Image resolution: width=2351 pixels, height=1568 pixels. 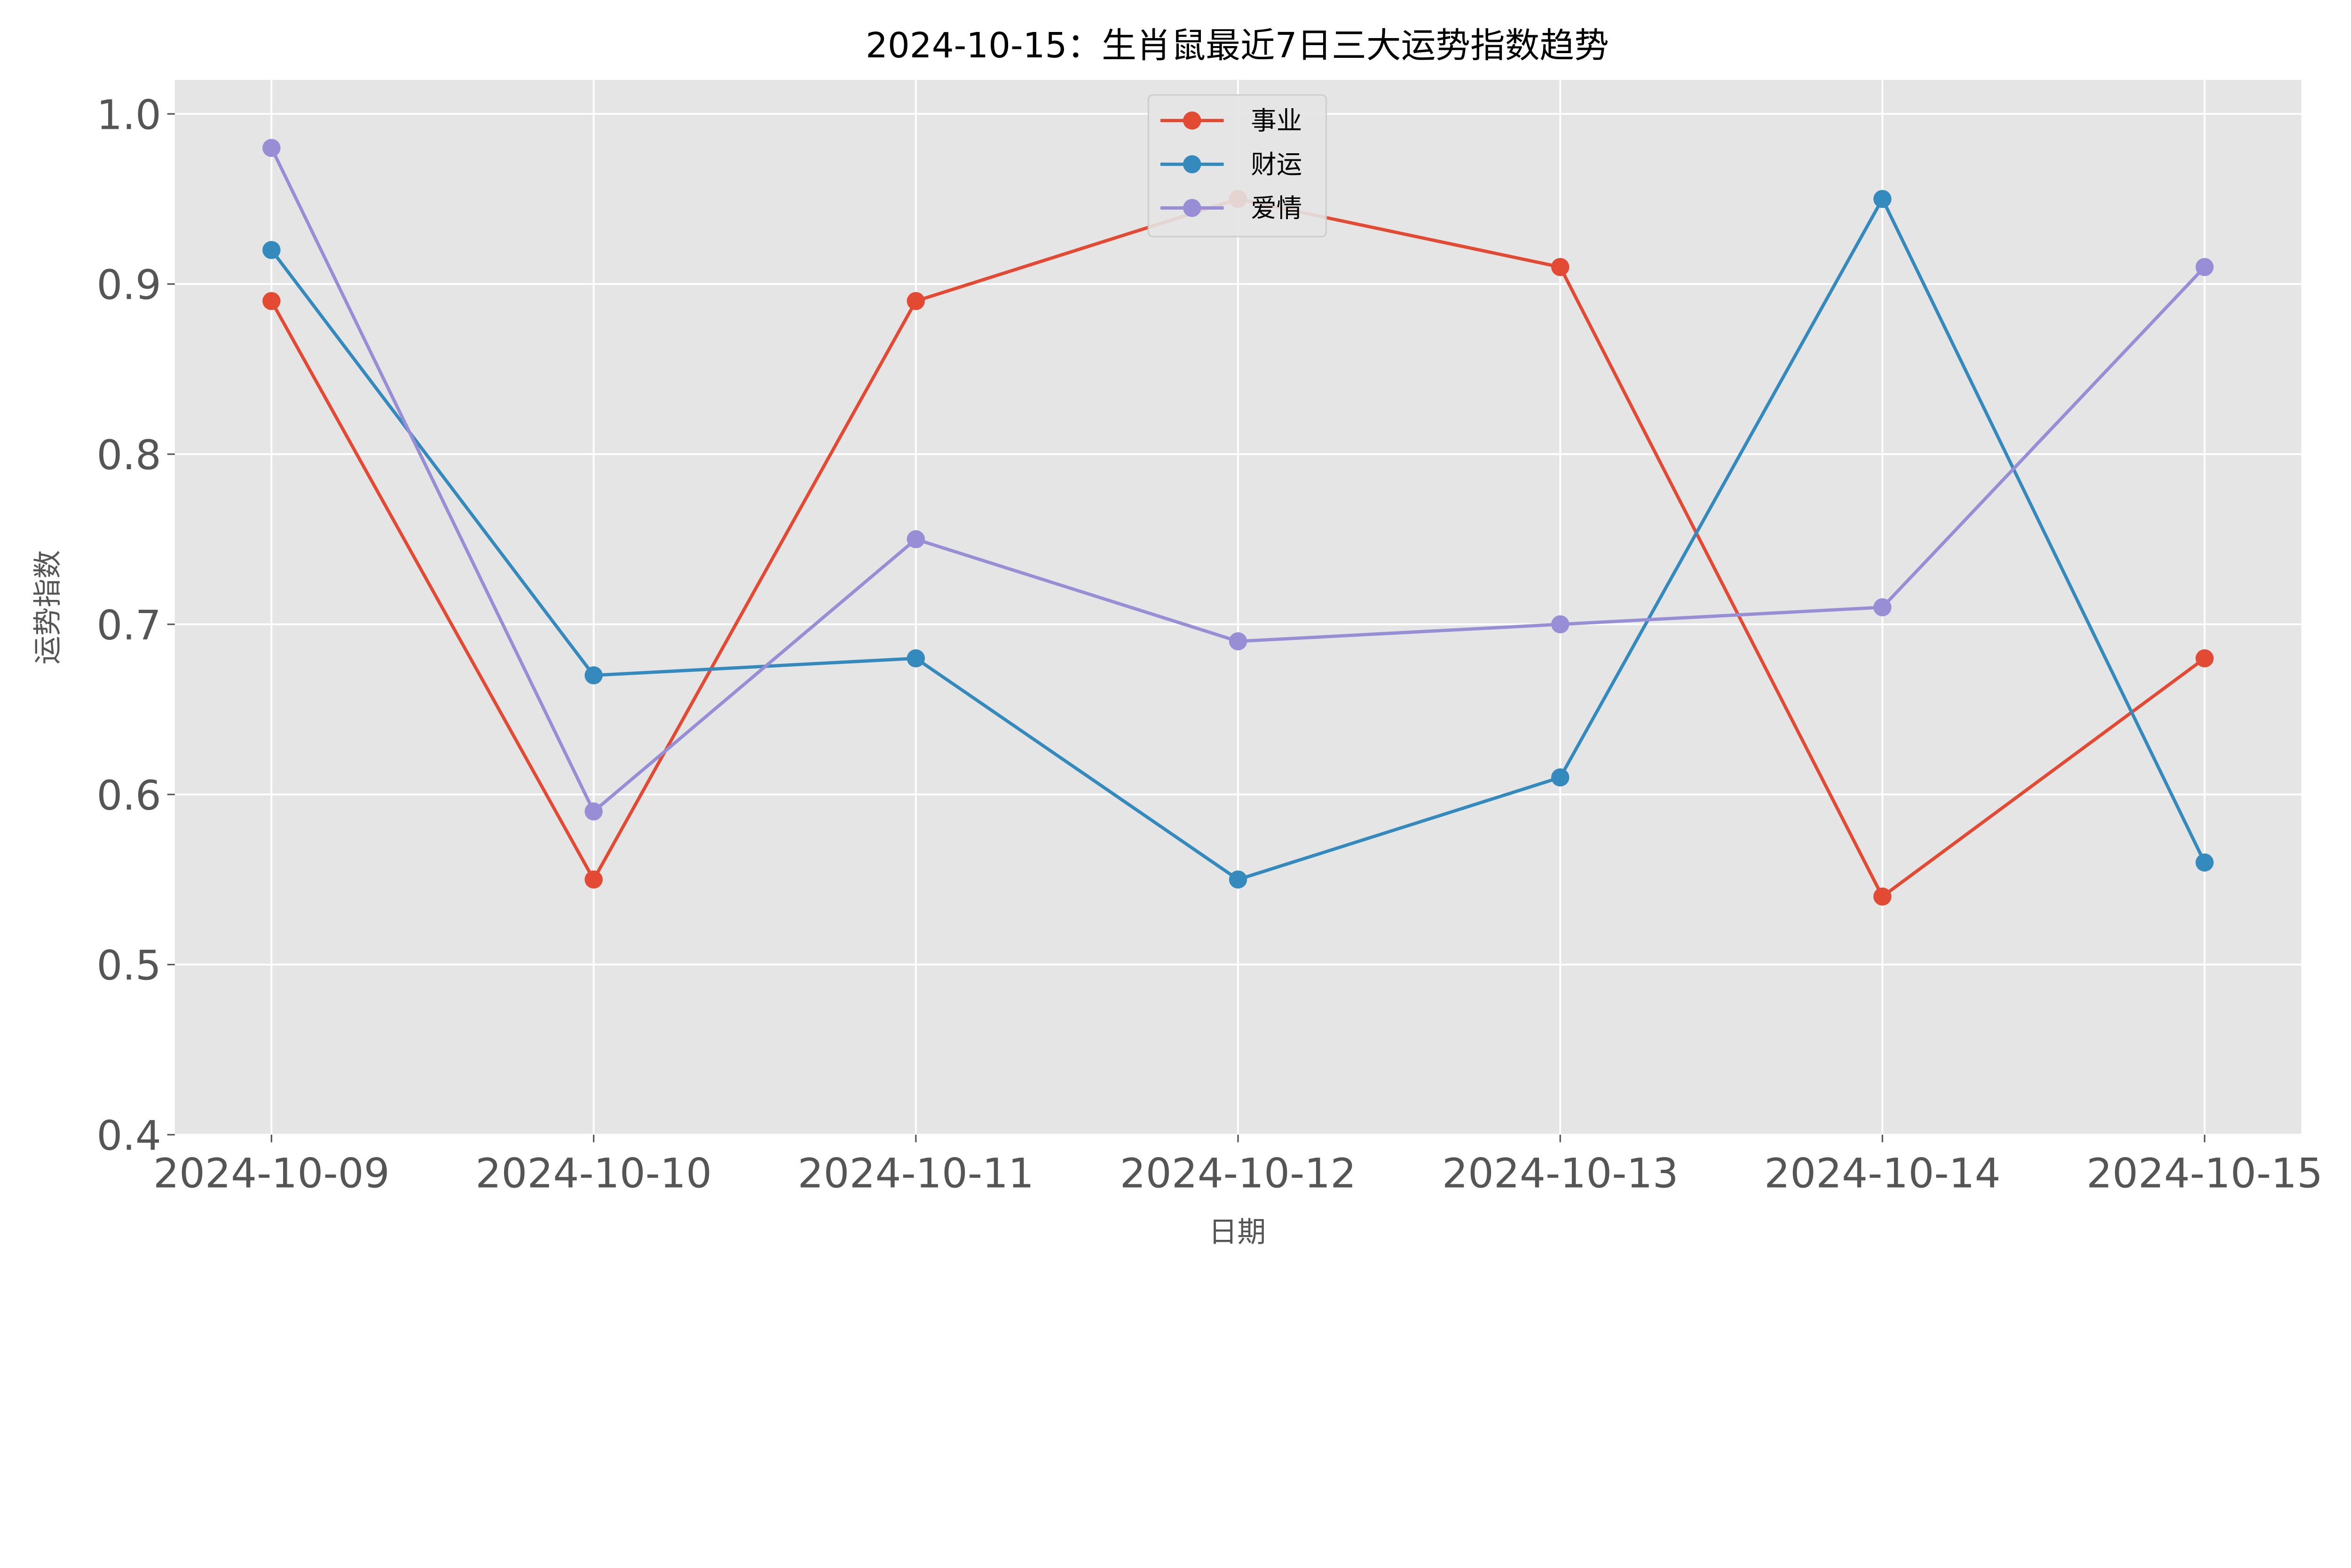 What do you see at coordinates (128, 625) in the screenshot?
I see `y-tick-label: 0.7` at bounding box center [128, 625].